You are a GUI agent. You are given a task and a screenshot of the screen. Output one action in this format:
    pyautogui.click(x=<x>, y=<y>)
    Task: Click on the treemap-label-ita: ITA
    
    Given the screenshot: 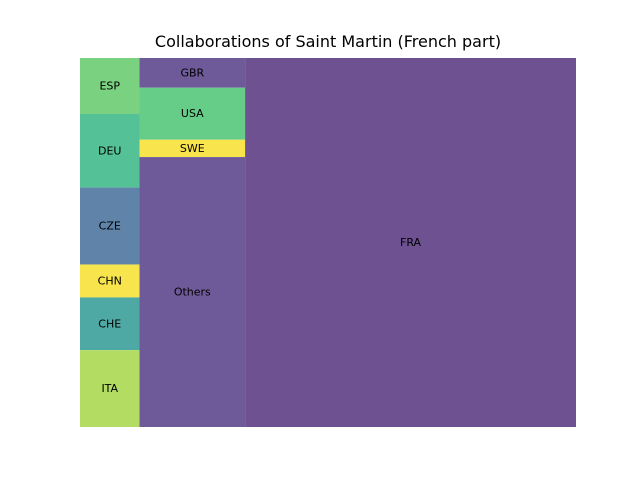 What is the action you would take?
    pyautogui.click(x=109, y=388)
    